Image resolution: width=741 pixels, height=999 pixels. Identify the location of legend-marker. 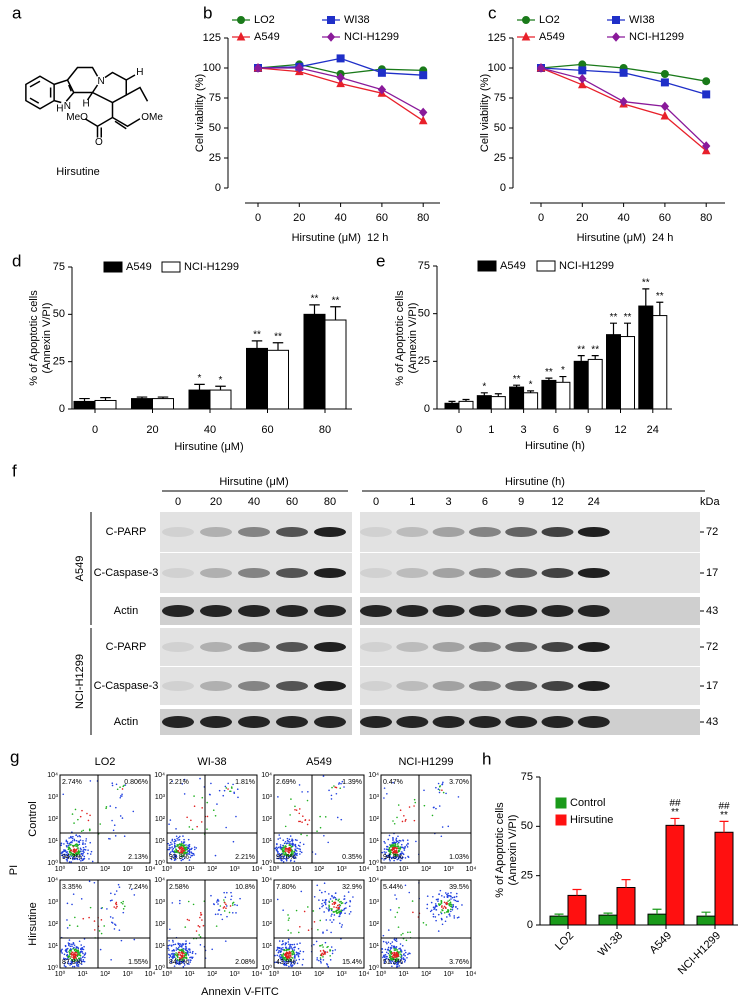
(241, 20).